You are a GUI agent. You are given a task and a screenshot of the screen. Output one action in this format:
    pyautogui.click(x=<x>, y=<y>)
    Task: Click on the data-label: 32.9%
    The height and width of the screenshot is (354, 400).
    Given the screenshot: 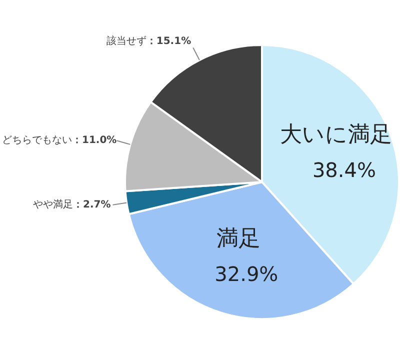 What is the action you would take?
    pyautogui.click(x=246, y=274)
    